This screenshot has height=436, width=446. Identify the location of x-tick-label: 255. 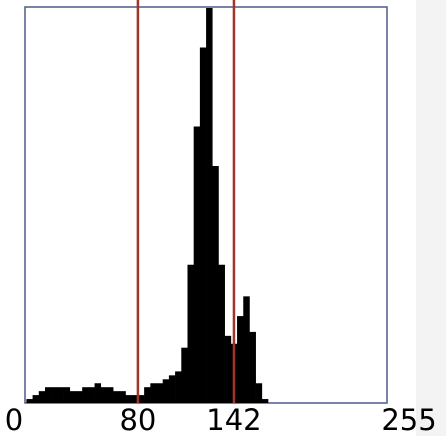
(408, 419).